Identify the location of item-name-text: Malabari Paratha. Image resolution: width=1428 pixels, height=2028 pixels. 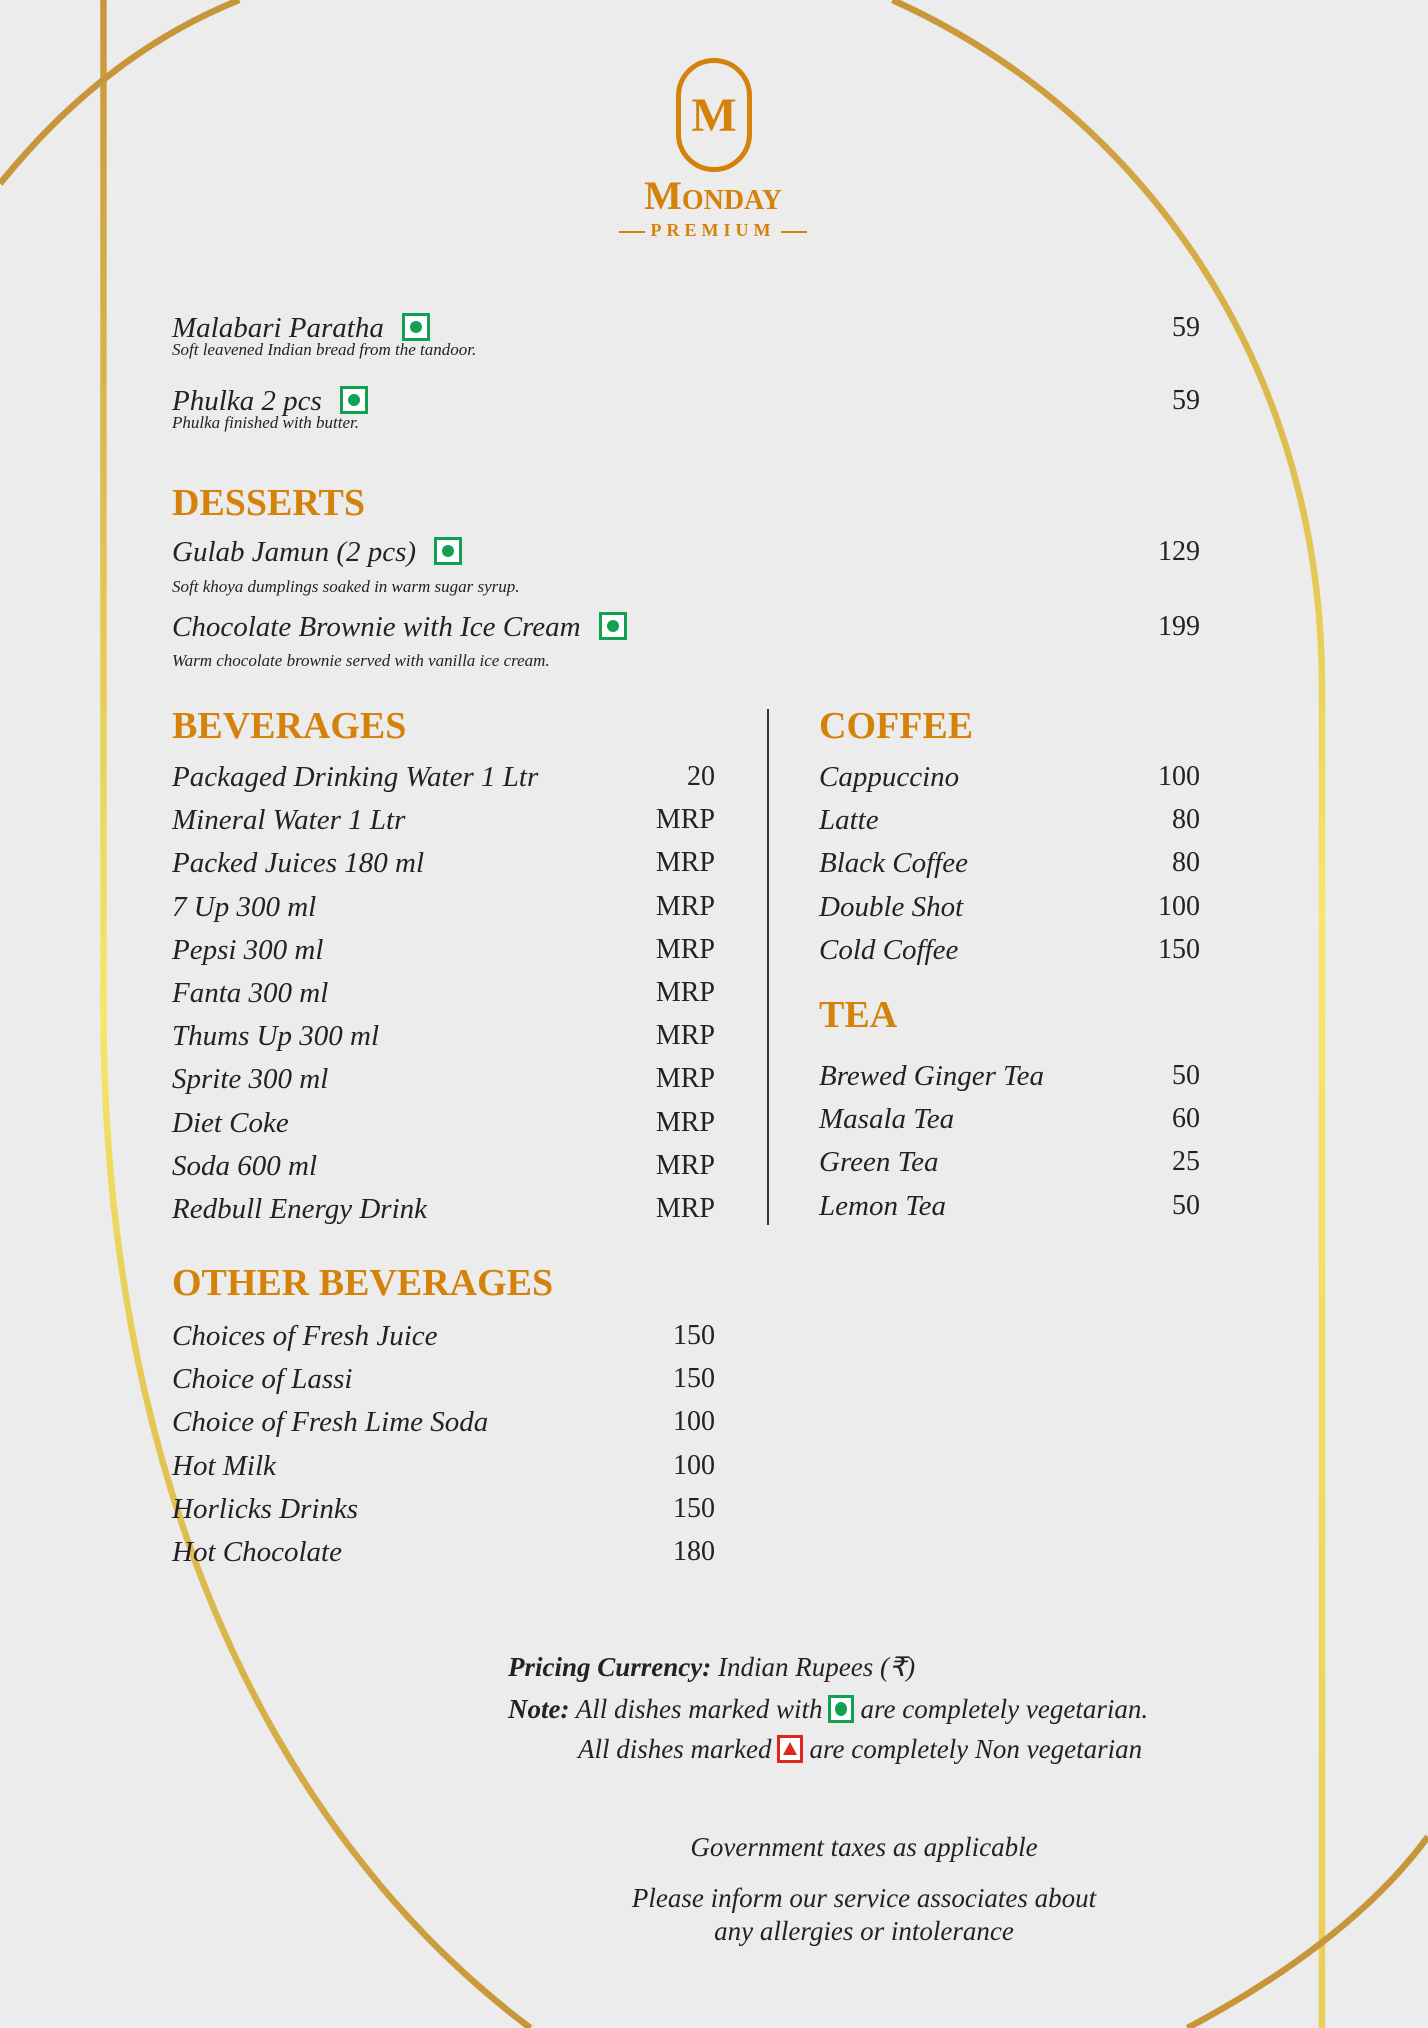
(278, 328).